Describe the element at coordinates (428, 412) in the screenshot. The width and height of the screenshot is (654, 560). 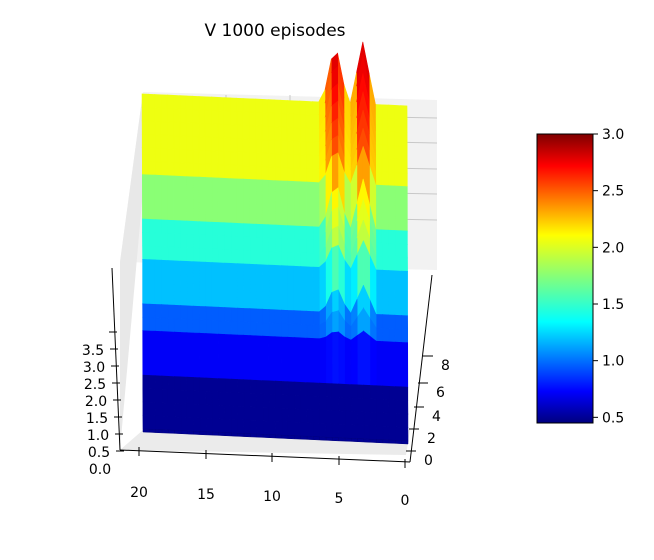
I see `y-ticks: 0 2 4 6 8` at that location.